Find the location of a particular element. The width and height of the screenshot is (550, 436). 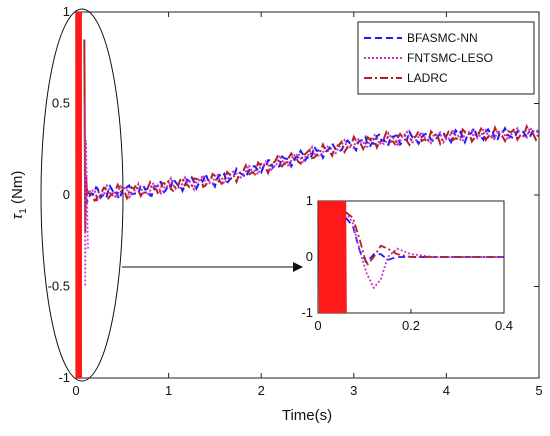

x-tick-label-4: 4 is located at coordinates (446, 390).